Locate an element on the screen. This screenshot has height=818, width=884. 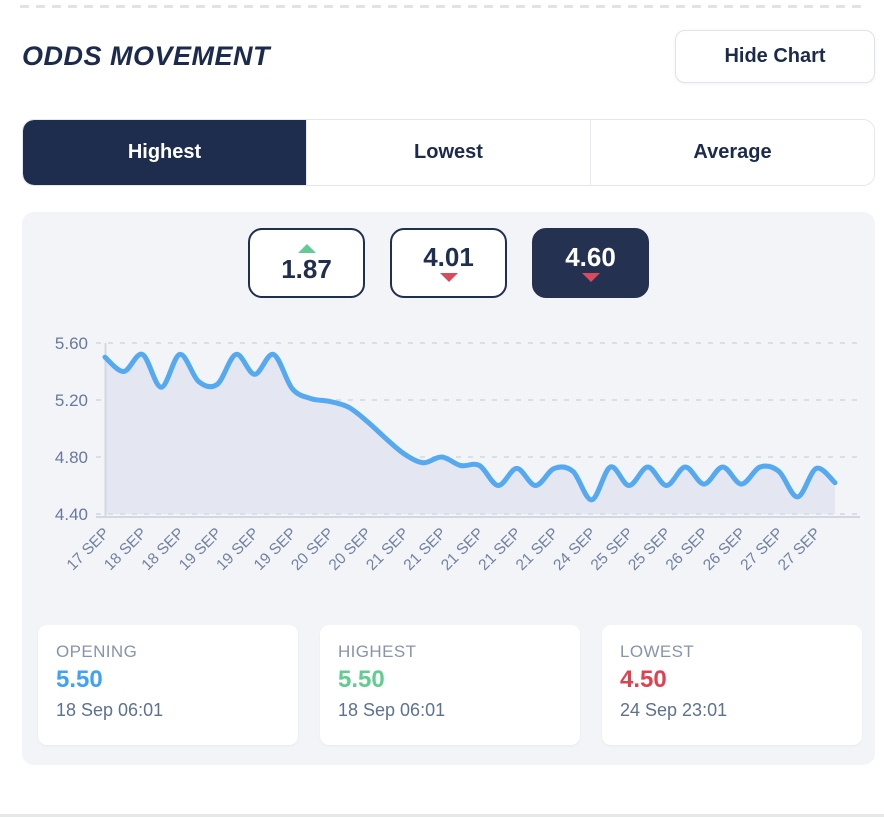
odds-value: 4.01 is located at coordinates (448, 257).